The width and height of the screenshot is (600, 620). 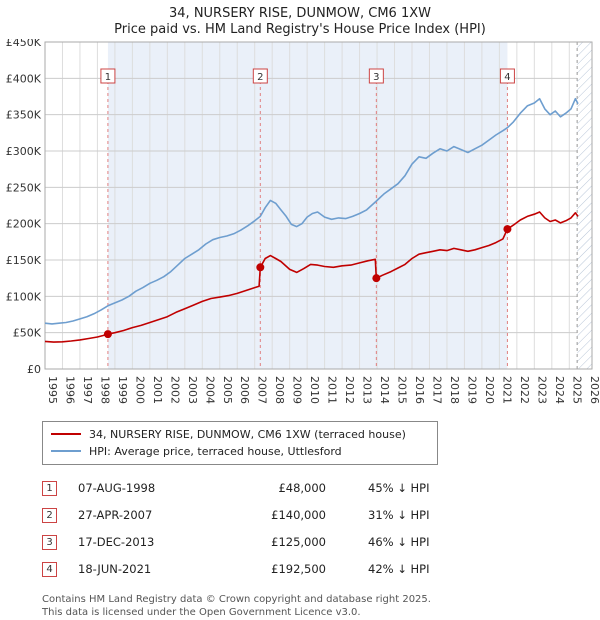 I want to click on sale-row: 2 27-APR-2007 £140,000 31% ↓ HPI, so click(x=321, y=515).